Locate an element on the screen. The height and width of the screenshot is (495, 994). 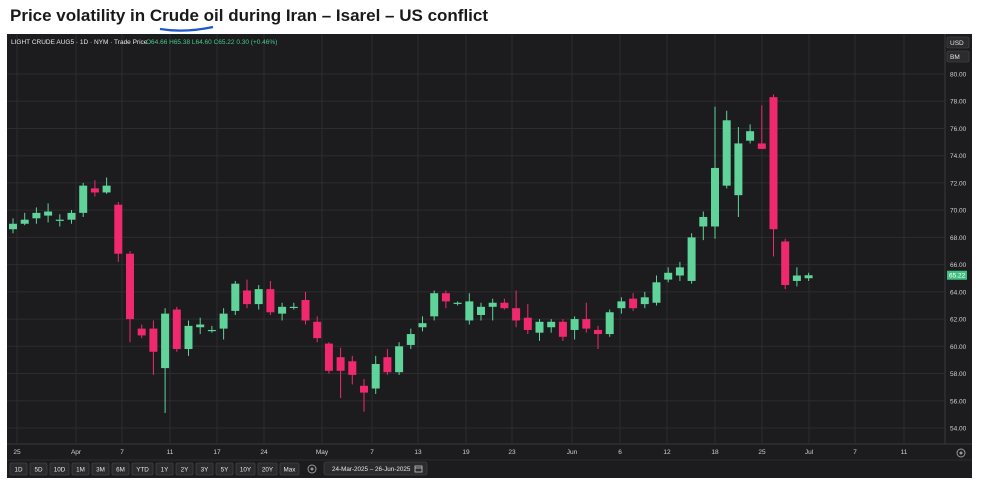
range-button-3m: 3M is located at coordinates (100, 469).